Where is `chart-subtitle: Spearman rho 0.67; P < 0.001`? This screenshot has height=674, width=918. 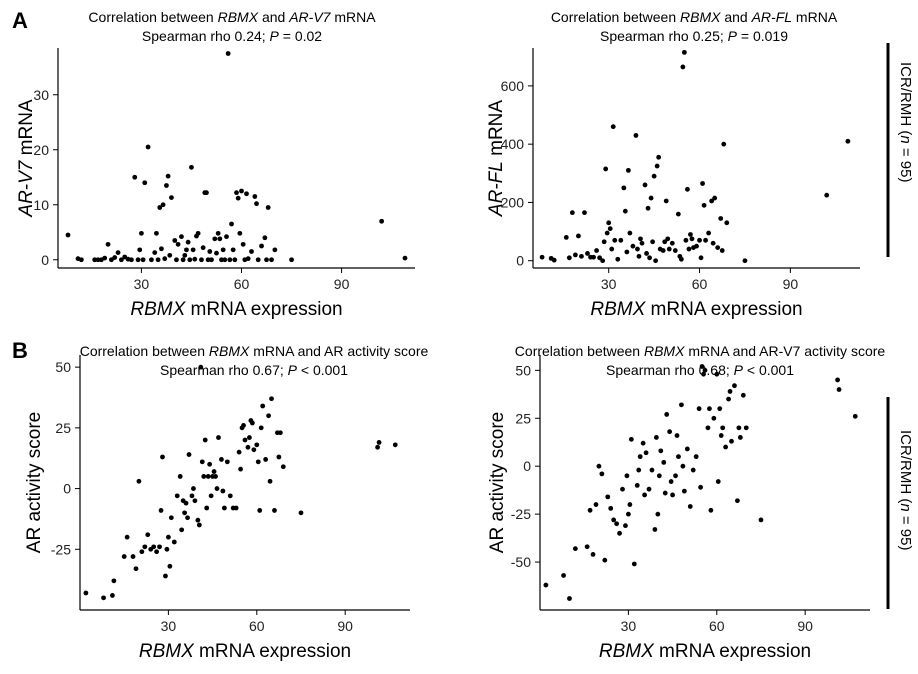
chart-subtitle: Spearman rho 0.67; P < 0.001 is located at coordinates (254, 370).